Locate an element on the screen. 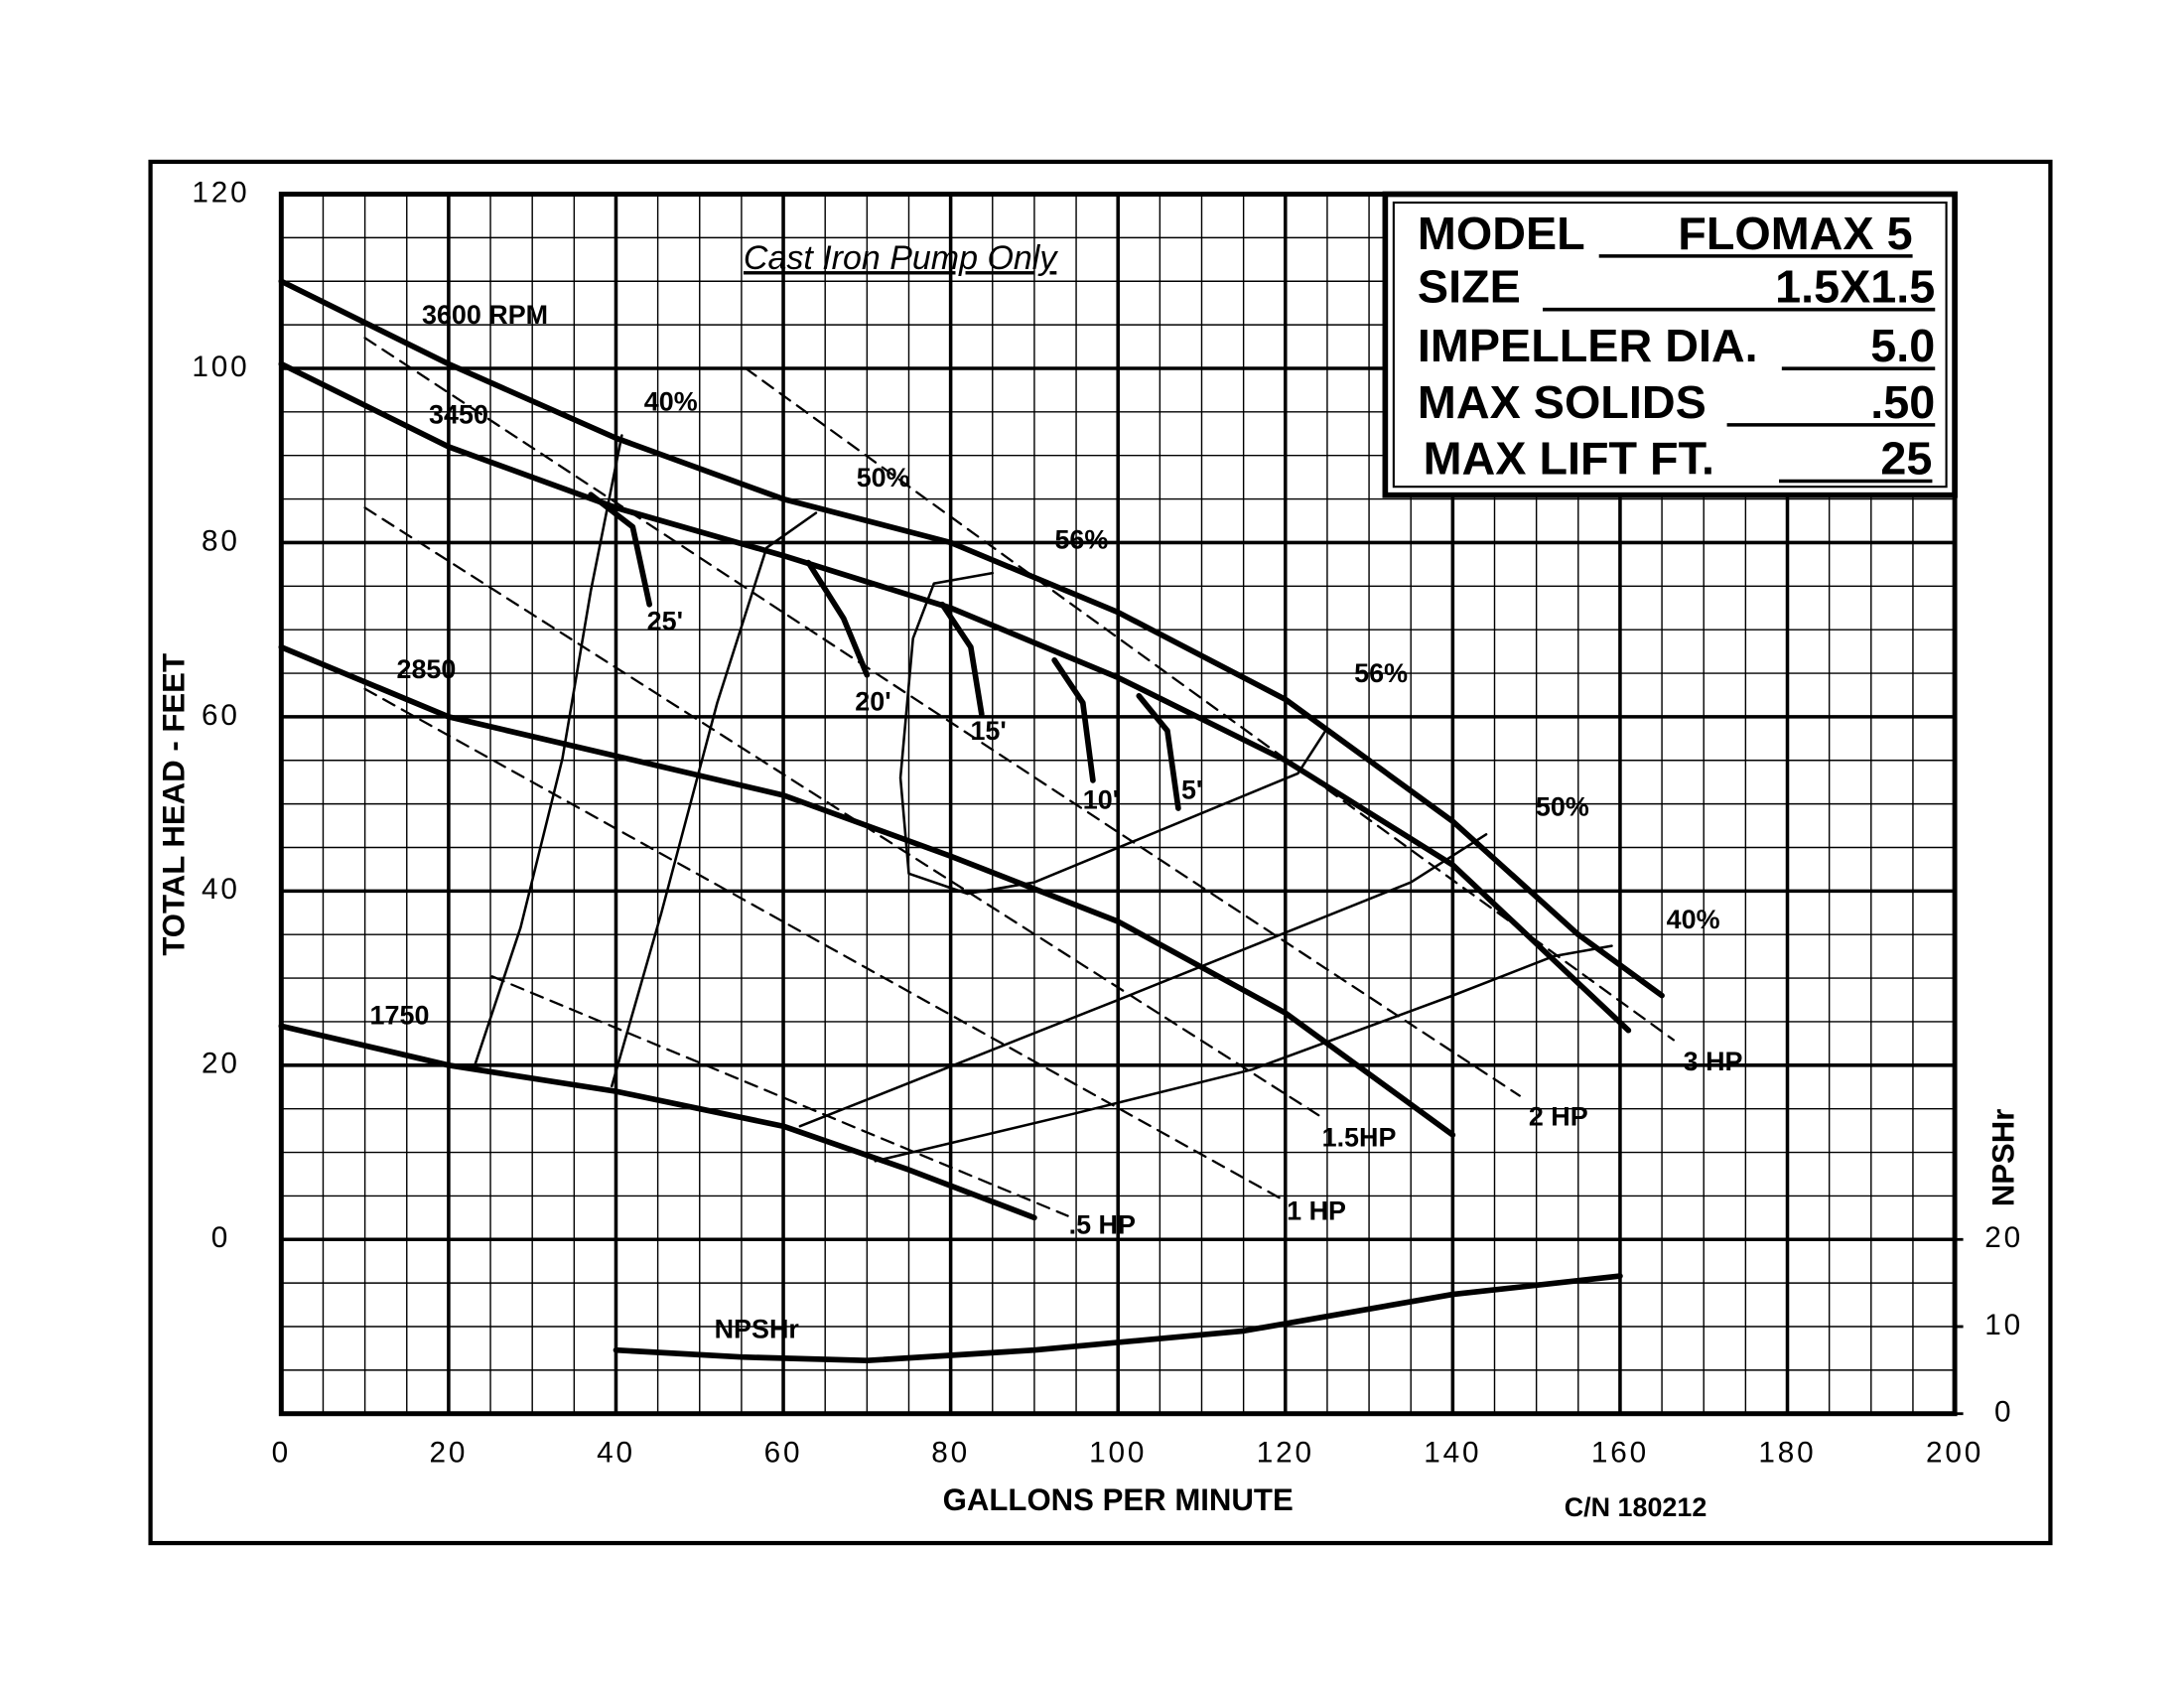 Image resolution: width=2184 pixels, height=1688 pixels. y-axis-label: TOTAL HEAD - FEET is located at coordinates (173, 804).